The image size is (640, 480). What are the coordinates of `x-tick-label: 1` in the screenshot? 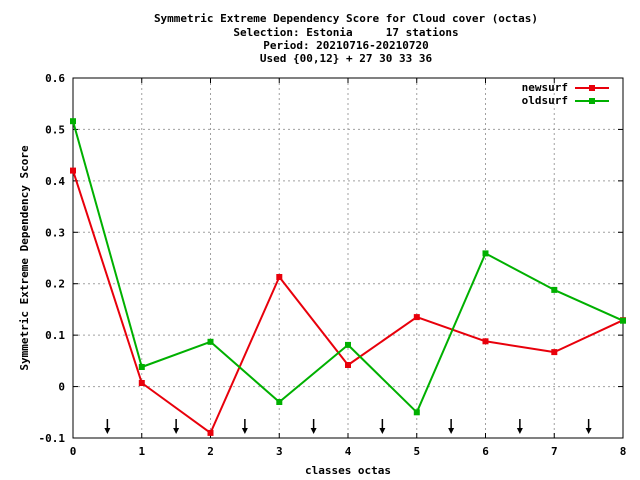 It's located at (141, 451).